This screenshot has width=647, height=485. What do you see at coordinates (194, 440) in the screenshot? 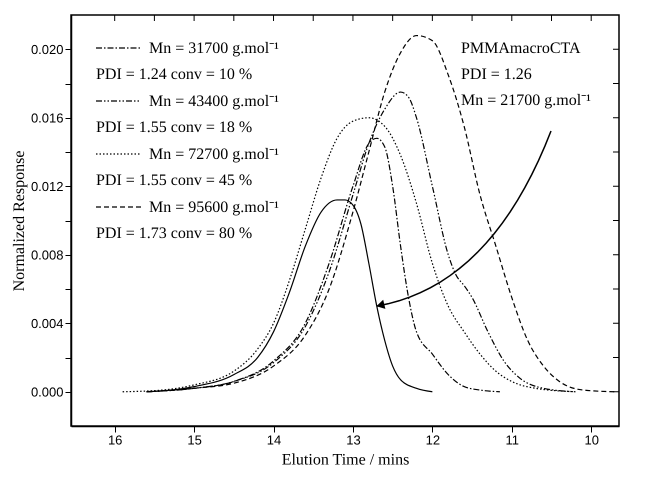
I see `x-tick-label: 15` at bounding box center [194, 440].